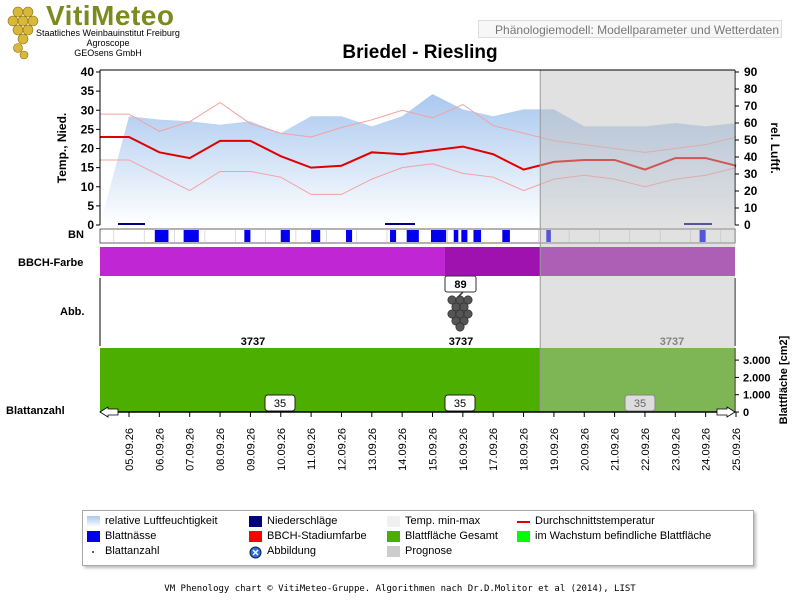 The height and width of the screenshot is (600, 800). I want to click on left-tick-label: 5, so click(90, 206).